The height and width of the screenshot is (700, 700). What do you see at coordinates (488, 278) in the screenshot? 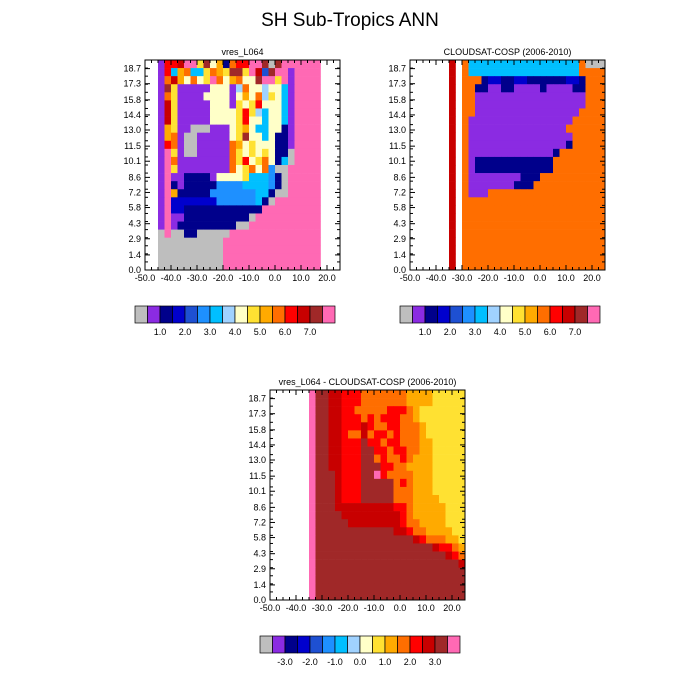
I see `x-tick-label: -20.0` at bounding box center [488, 278].